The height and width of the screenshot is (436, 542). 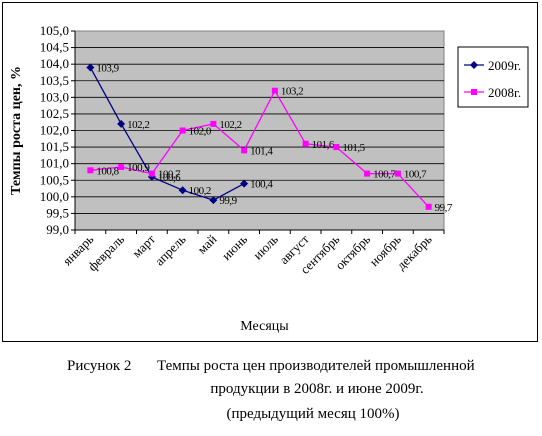 I want to click on figure-caption-line2: продукции в 2008г. и июне 2009г., so click(x=317, y=389).